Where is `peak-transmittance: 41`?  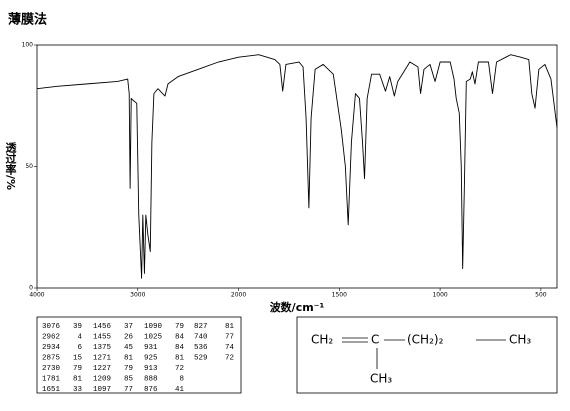
peak-transmittance: 41 is located at coordinates (180, 390).